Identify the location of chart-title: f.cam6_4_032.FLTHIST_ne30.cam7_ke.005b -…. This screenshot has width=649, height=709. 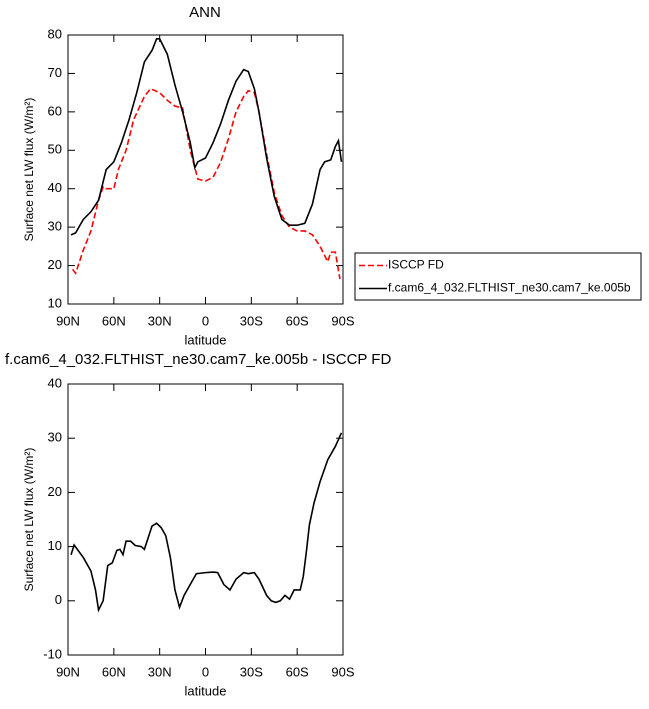
(198, 359).